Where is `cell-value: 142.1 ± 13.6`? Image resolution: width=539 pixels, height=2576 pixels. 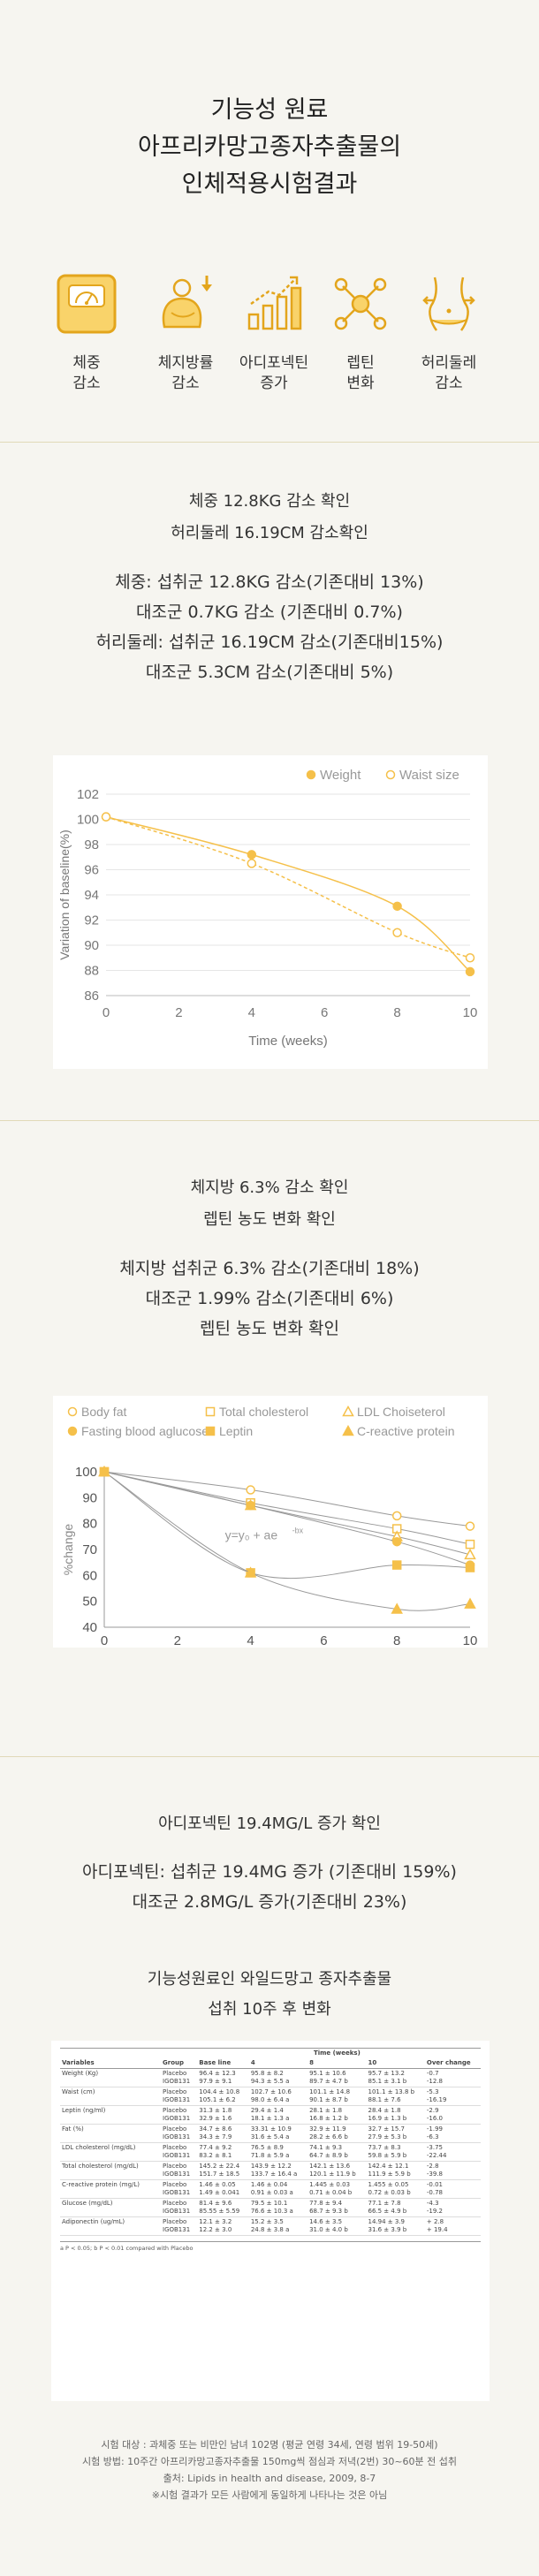
cell-value: 142.1 ± 13.6 is located at coordinates (330, 2167).